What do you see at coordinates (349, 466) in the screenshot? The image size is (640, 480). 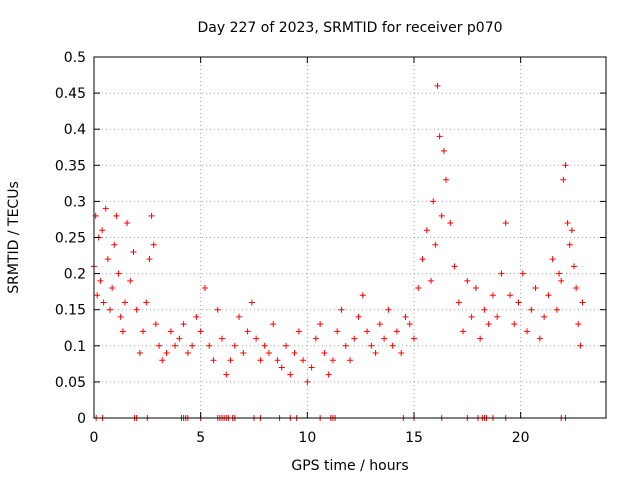 I see `x-axis-label: GPS time / hours` at bounding box center [349, 466].